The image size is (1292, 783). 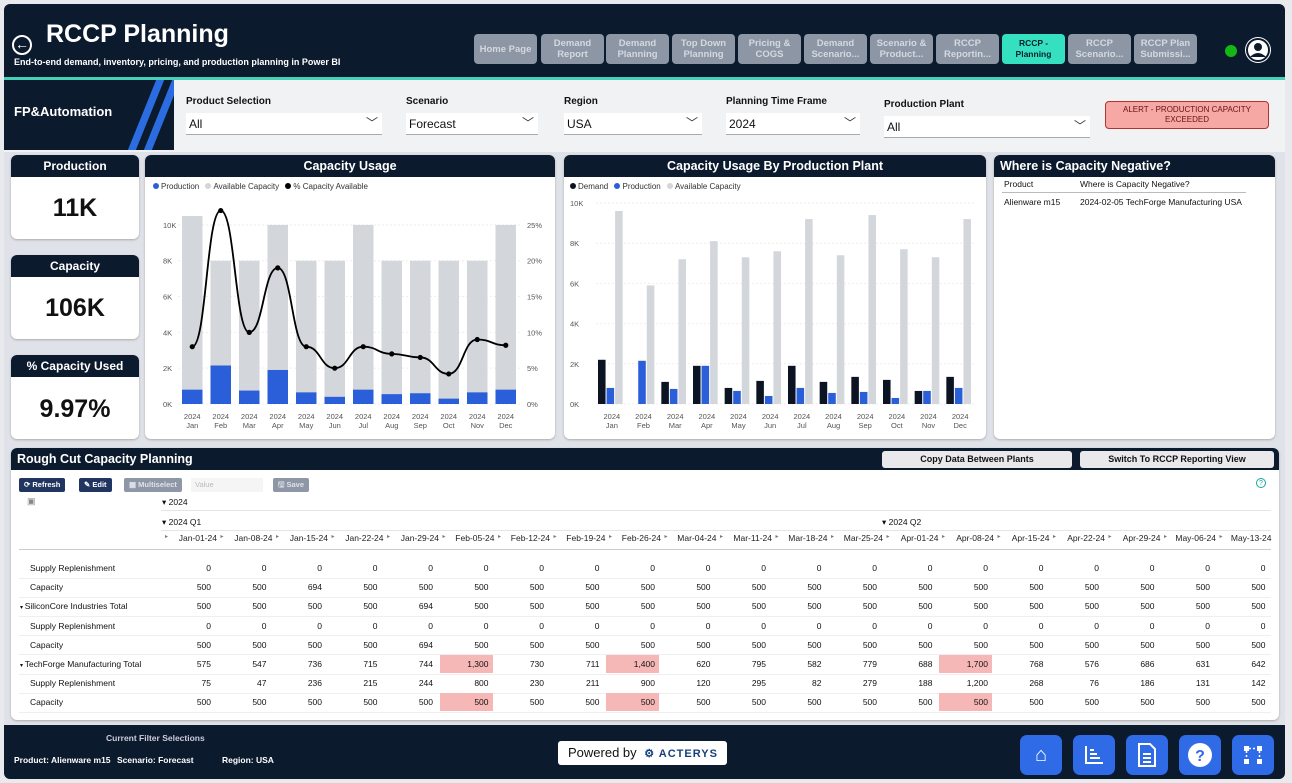 What do you see at coordinates (869, 664) in the screenshot?
I see `table-cell: 779` at bounding box center [869, 664].